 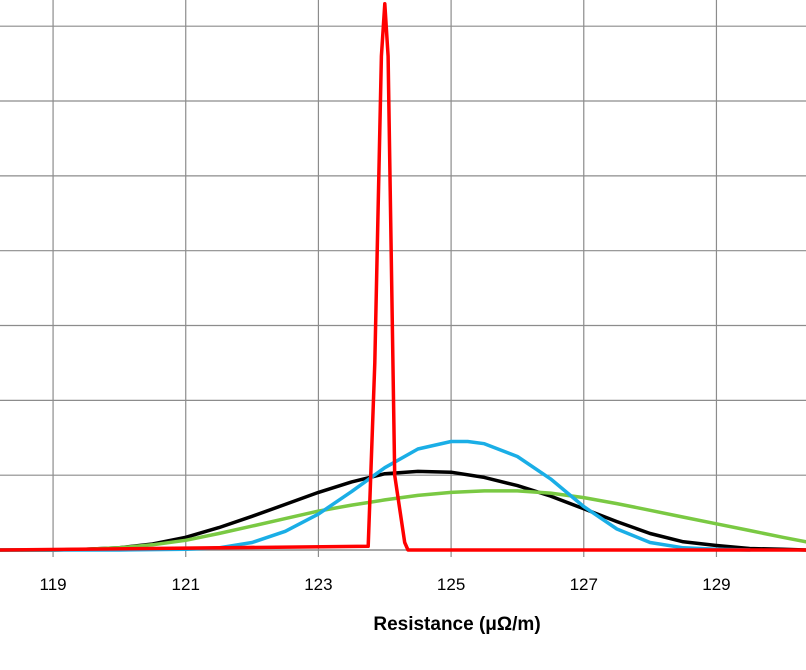 What do you see at coordinates (53, 584) in the screenshot?
I see `x-tick-label-119: 119` at bounding box center [53, 584].